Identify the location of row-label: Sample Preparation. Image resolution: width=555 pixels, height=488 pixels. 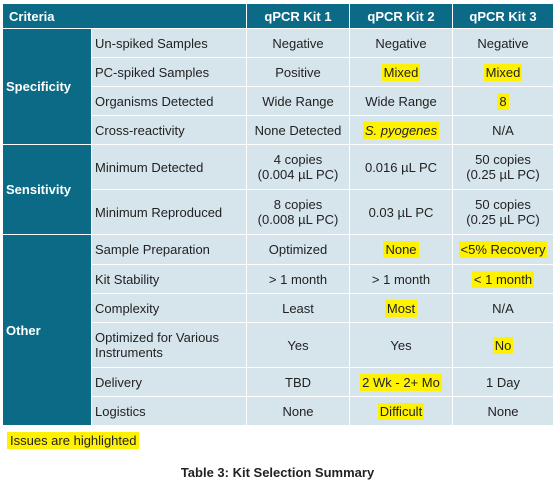
(169, 249).